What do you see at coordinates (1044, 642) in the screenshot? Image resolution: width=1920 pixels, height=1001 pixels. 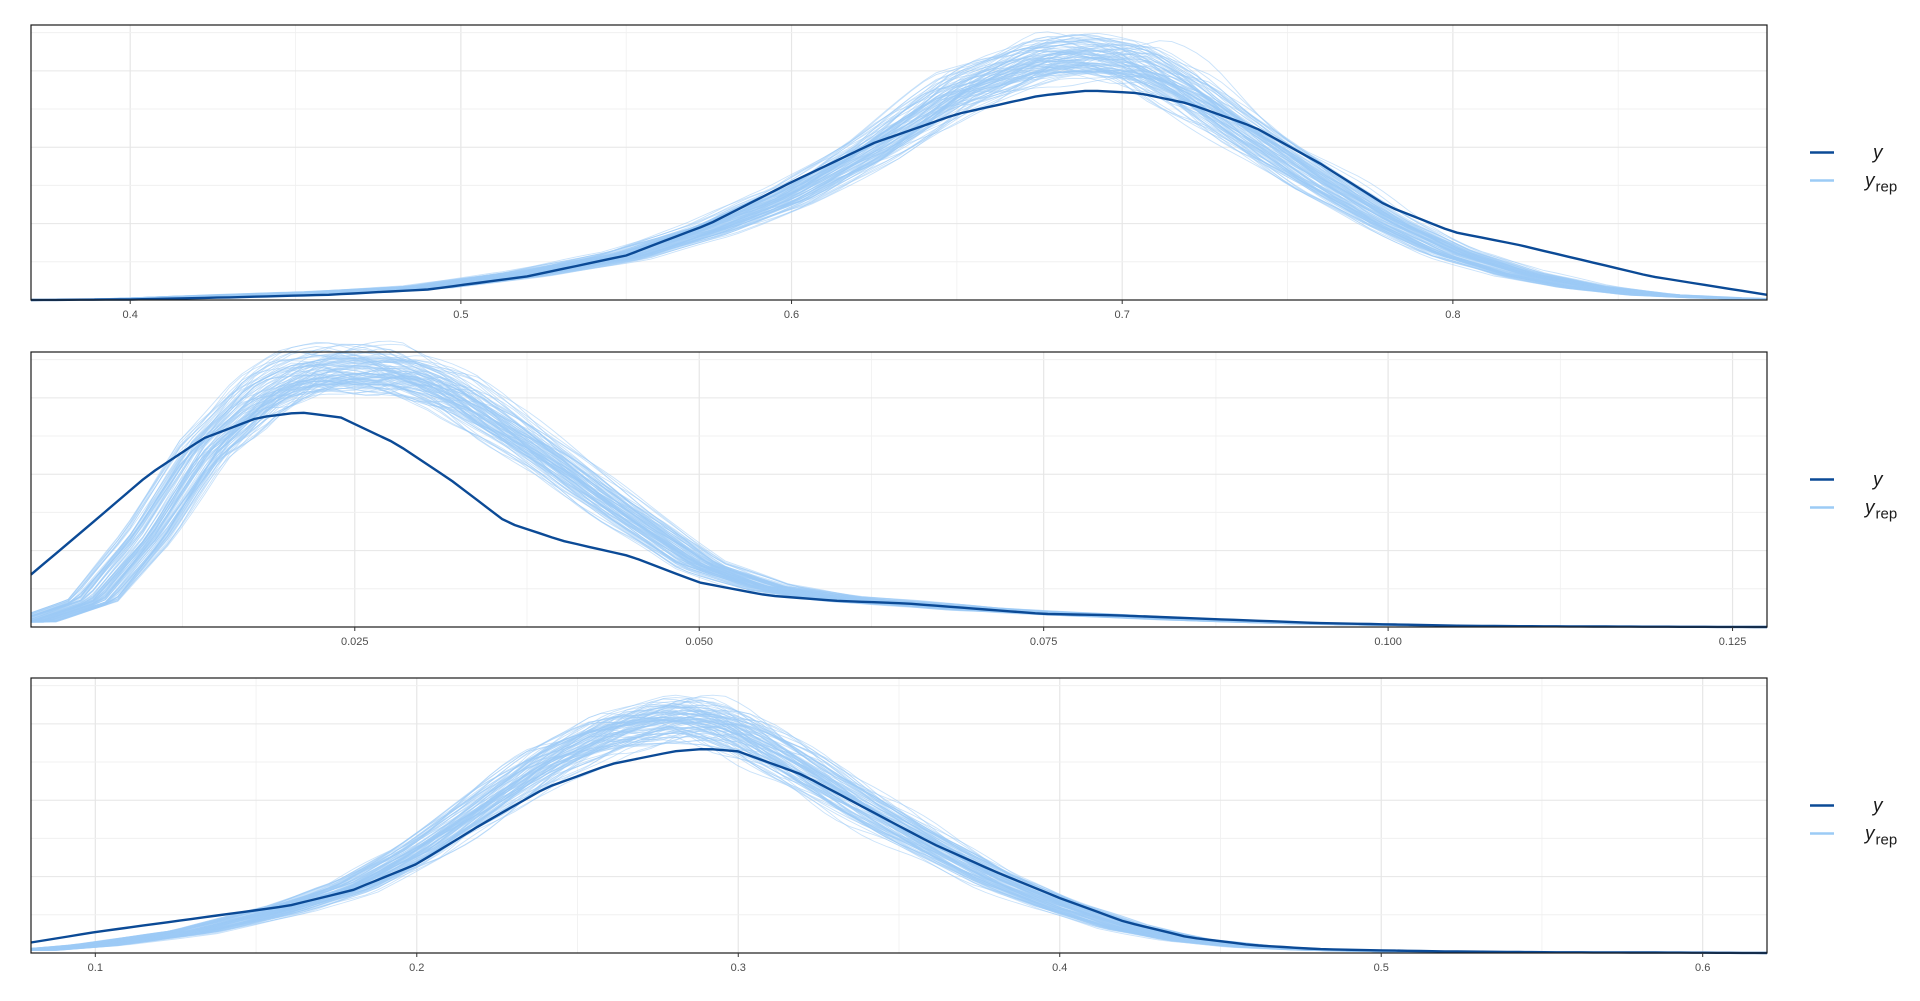 I see `x-tick-label: 0.075` at bounding box center [1044, 642].